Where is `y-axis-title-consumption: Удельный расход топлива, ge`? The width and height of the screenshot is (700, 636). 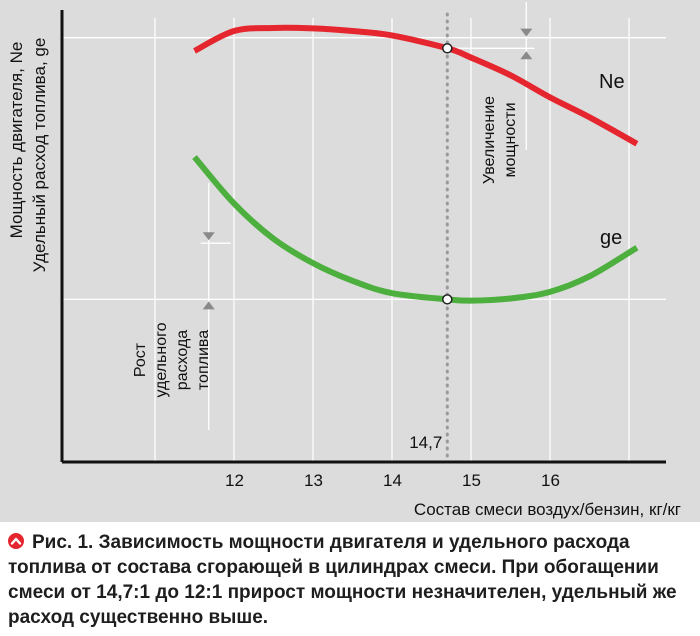
y-axis-title-consumption: Удельный расход топлива, ge is located at coordinates (39, 155).